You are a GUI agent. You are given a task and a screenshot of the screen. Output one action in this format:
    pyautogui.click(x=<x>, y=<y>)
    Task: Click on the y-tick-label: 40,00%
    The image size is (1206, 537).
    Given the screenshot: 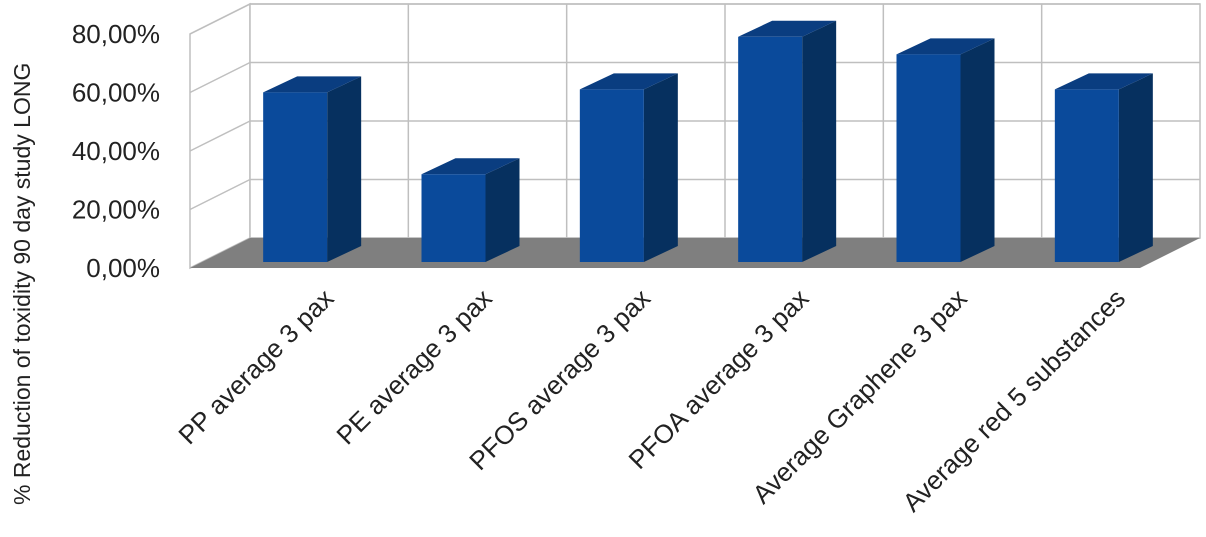 What is the action you would take?
    pyautogui.click(x=116, y=151)
    